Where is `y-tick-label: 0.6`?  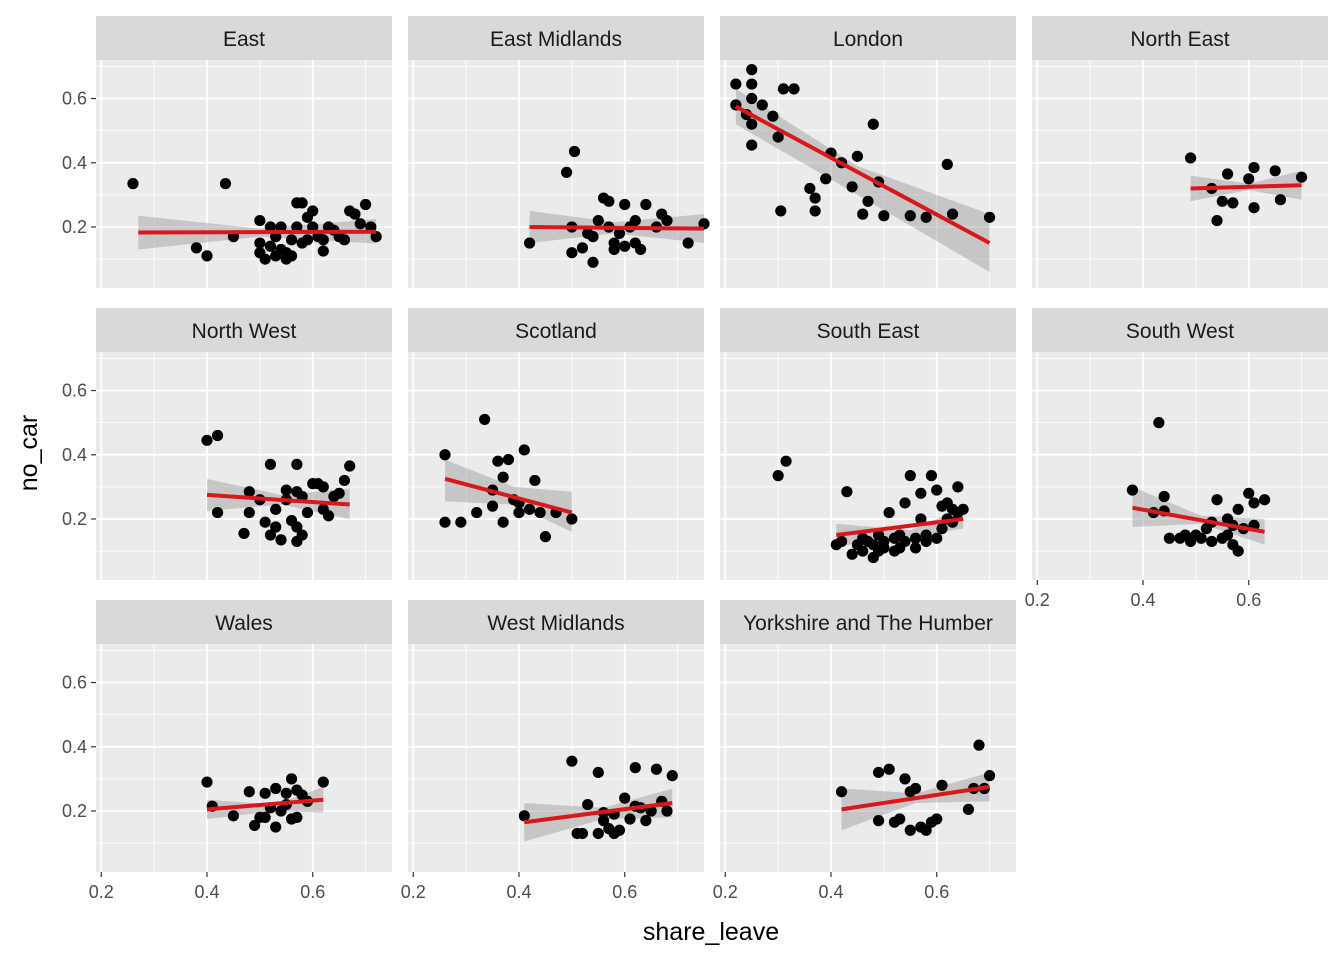
y-tick-label: 0.6 is located at coordinates (74, 683).